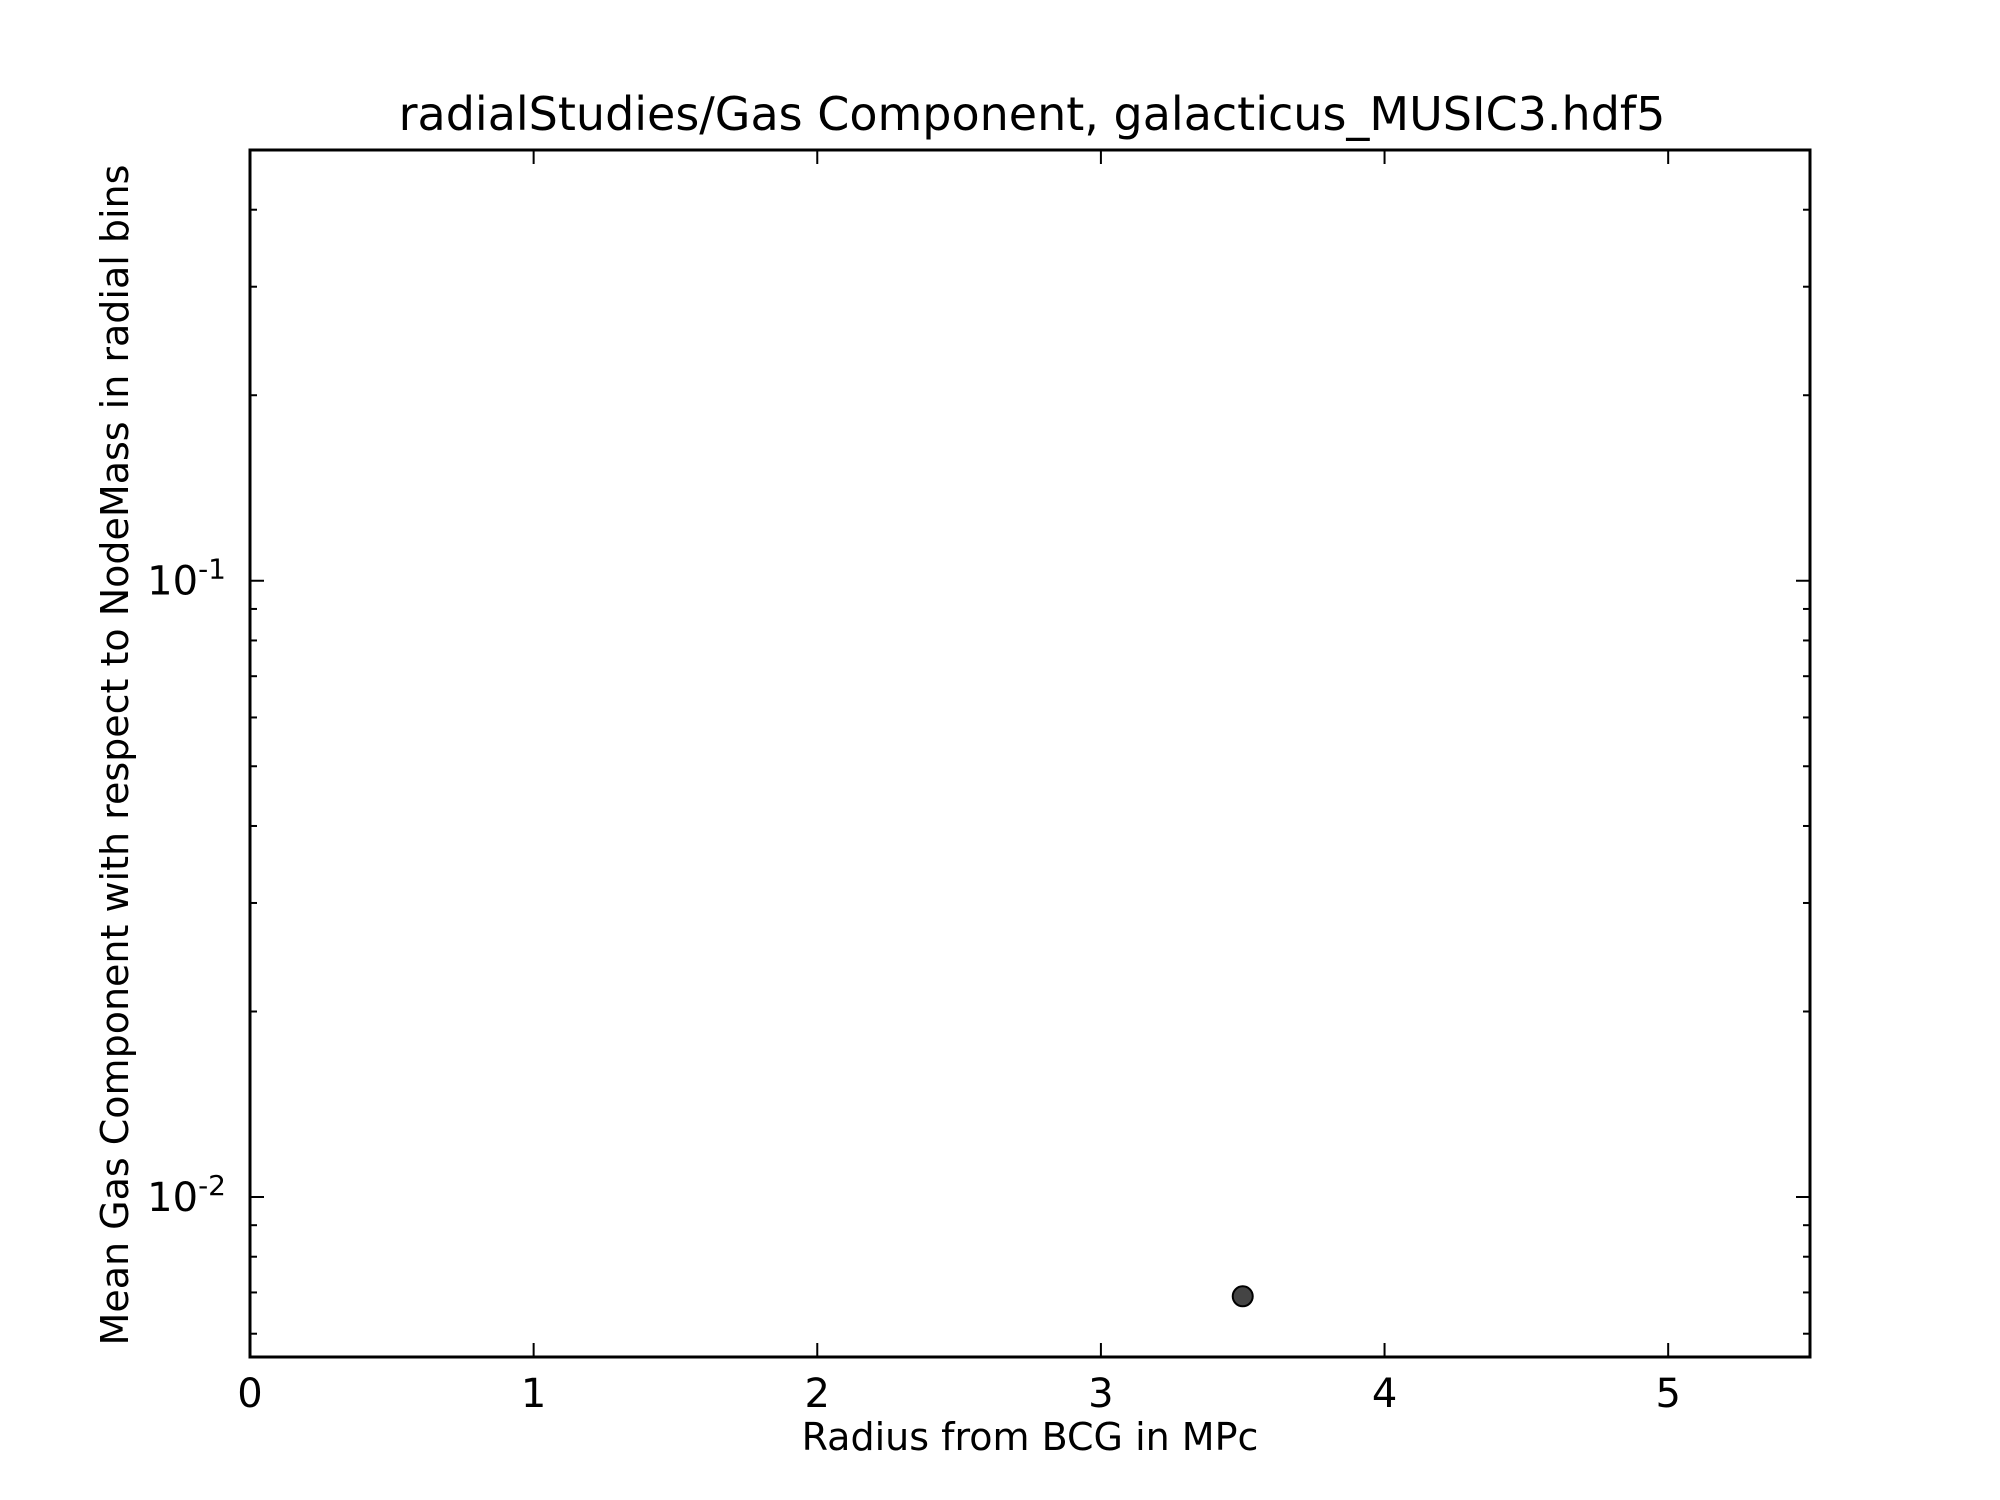 The image size is (2000, 1500). I want to click on x-tick-label: 5, so click(1667, 1394).